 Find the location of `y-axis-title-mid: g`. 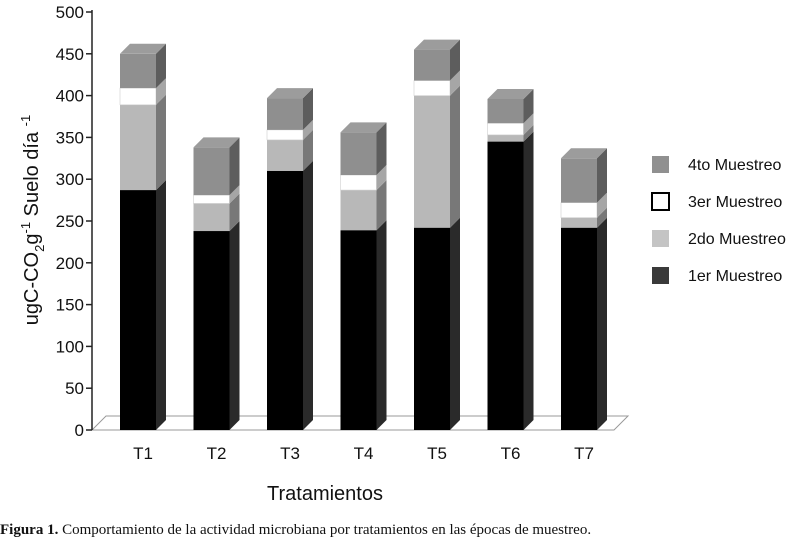

y-axis-title-mid: g is located at coordinates (32, 239).